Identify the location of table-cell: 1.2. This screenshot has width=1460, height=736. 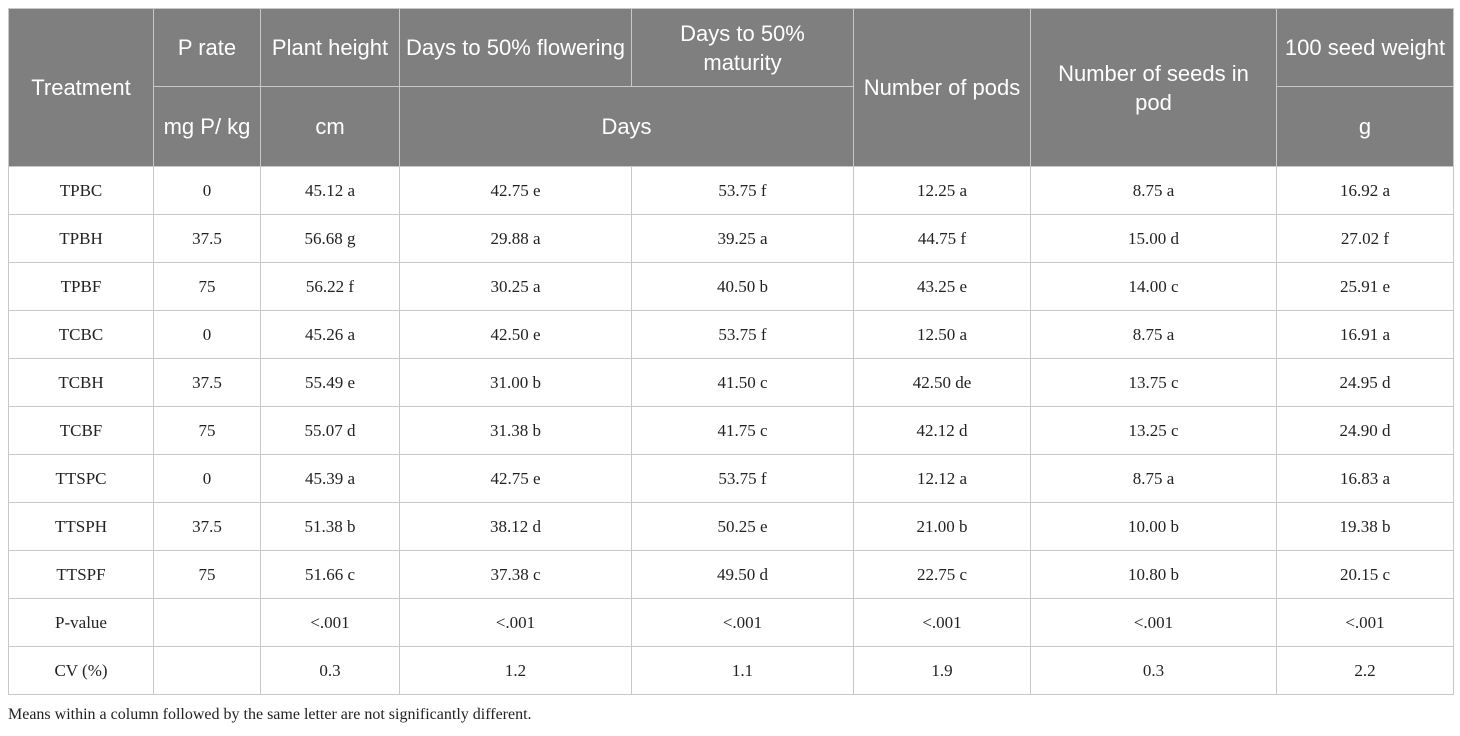
(515, 670).